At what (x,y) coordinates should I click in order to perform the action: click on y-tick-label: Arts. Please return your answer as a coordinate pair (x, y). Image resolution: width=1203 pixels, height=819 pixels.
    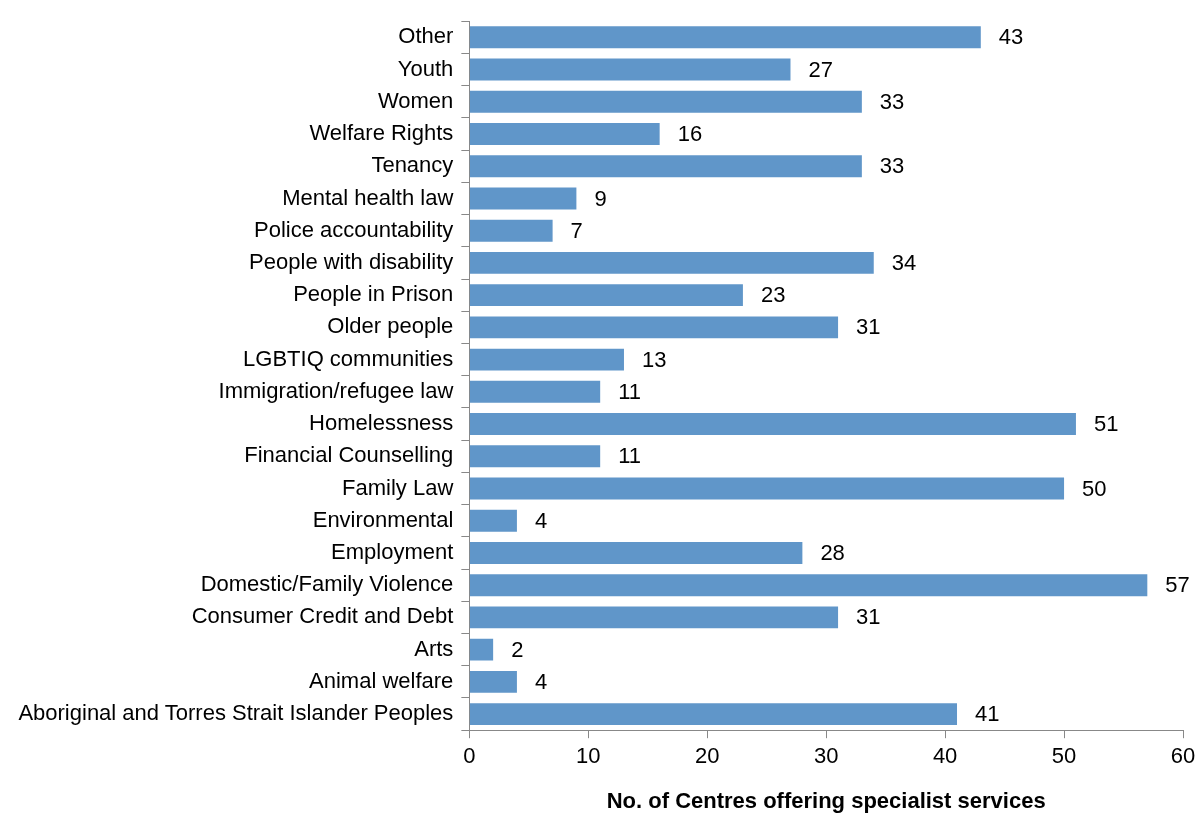
    Looking at the image, I should click on (434, 648).